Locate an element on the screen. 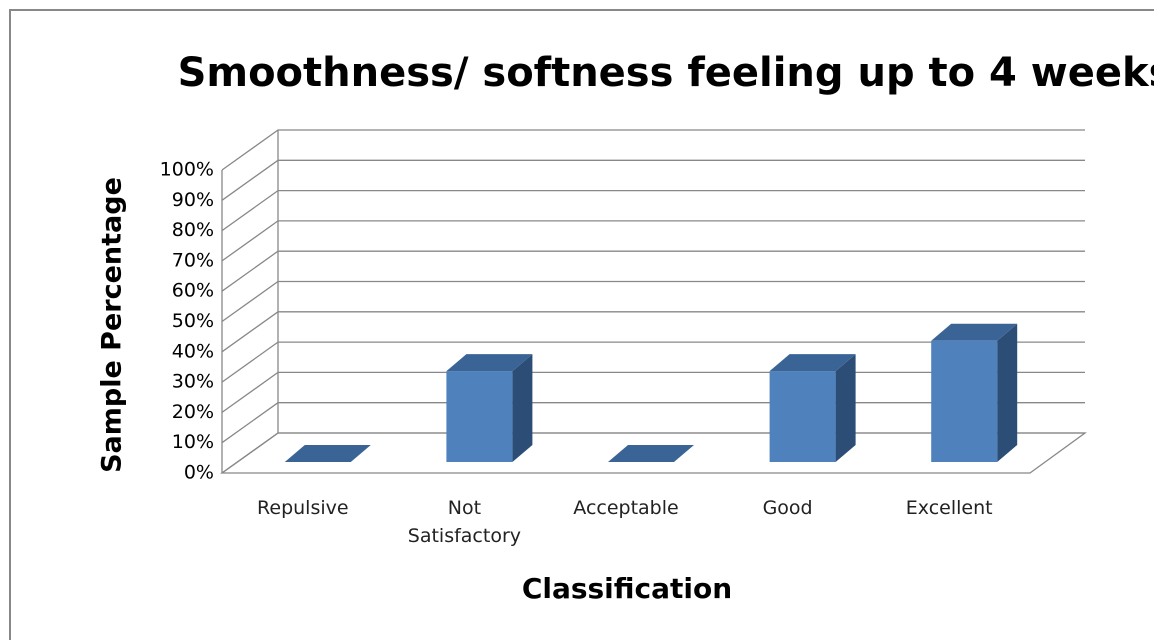  y-axis-label: Sample Percentage is located at coordinates (112, 325).